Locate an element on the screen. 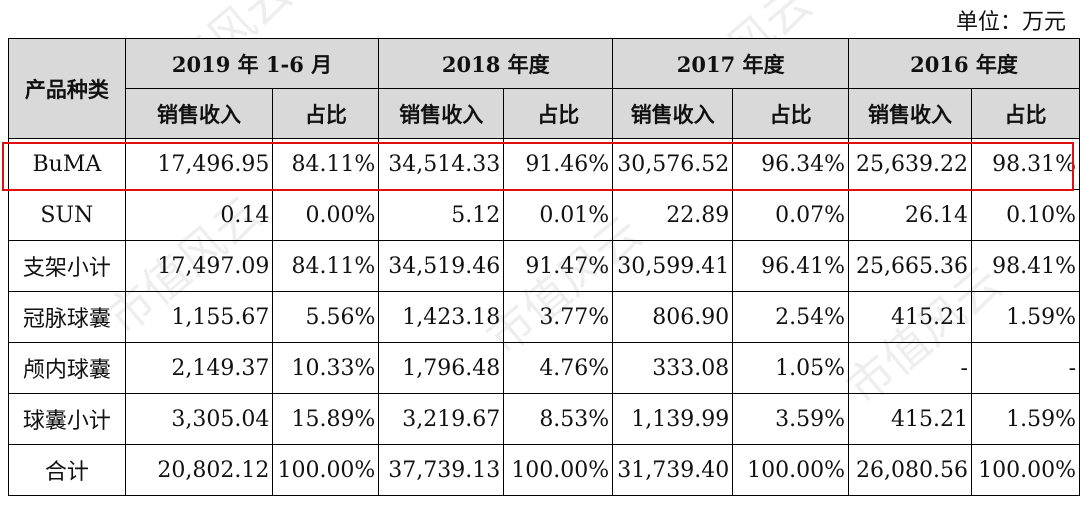 The width and height of the screenshot is (1080, 506). share-cell: 0.07% is located at coordinates (791, 215).